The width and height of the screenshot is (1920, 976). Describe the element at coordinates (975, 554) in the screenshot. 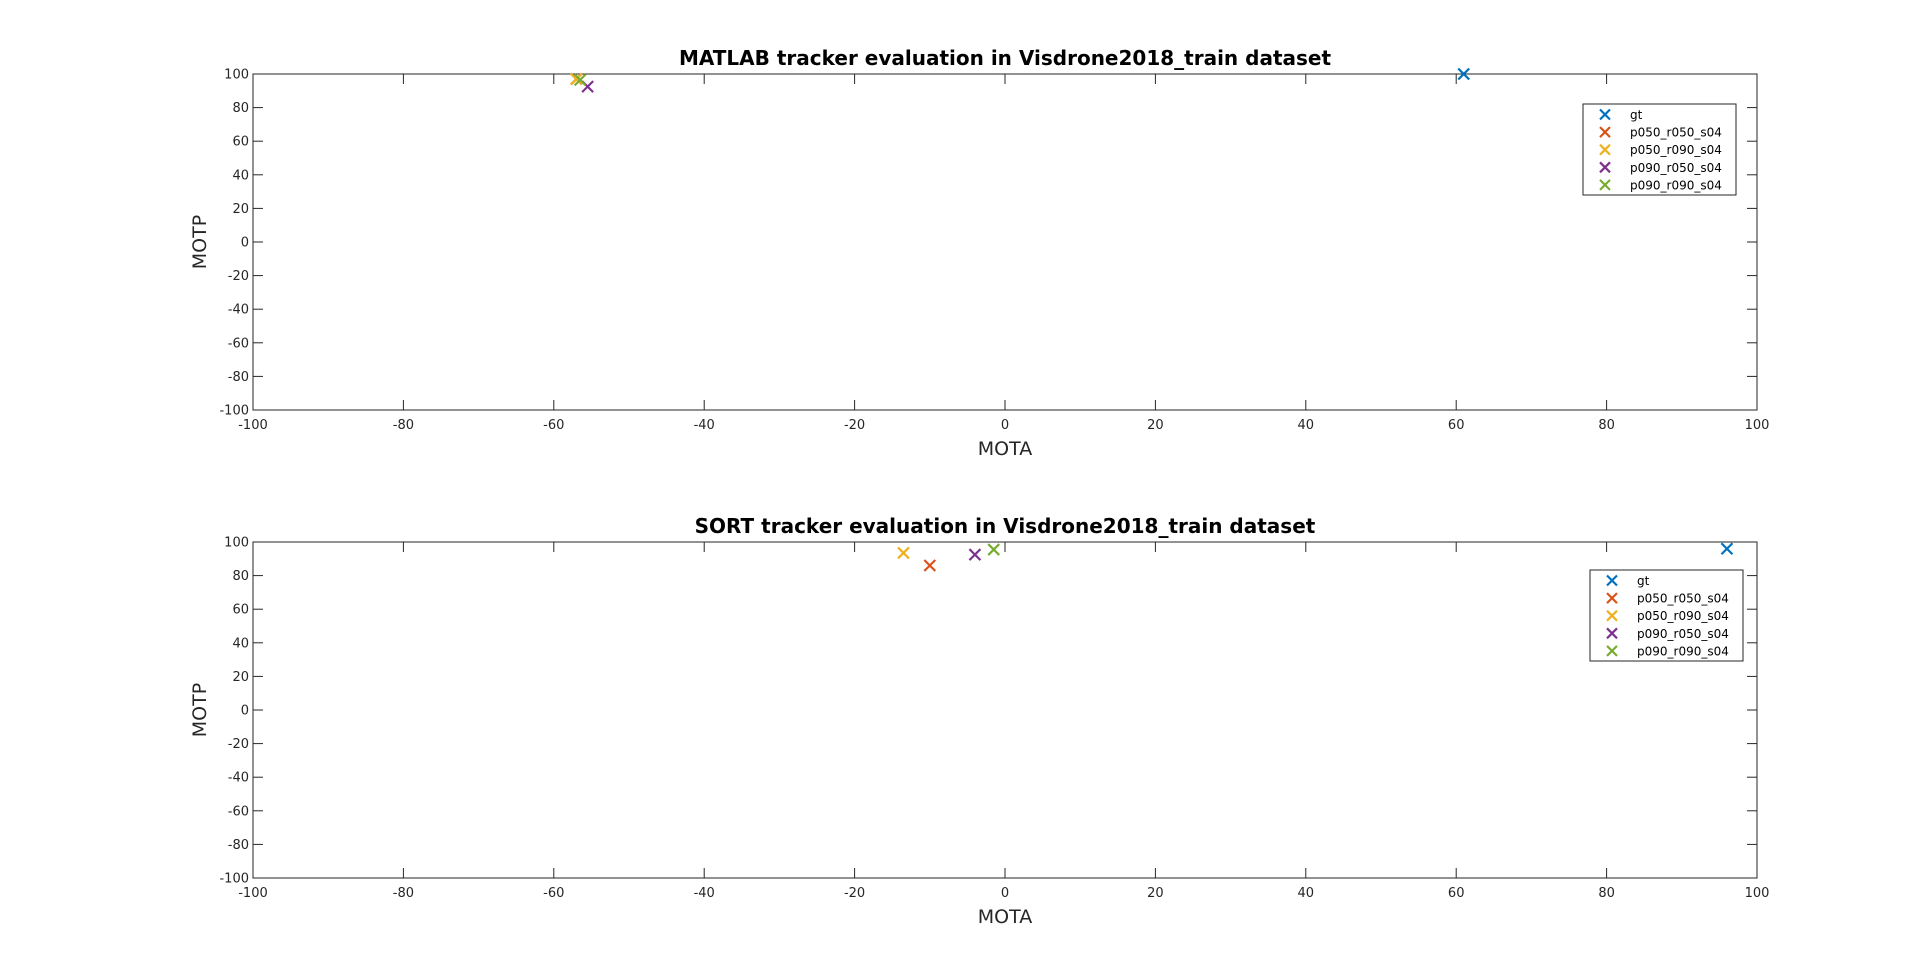

I see `data-point-p090_r050_s04` at that location.